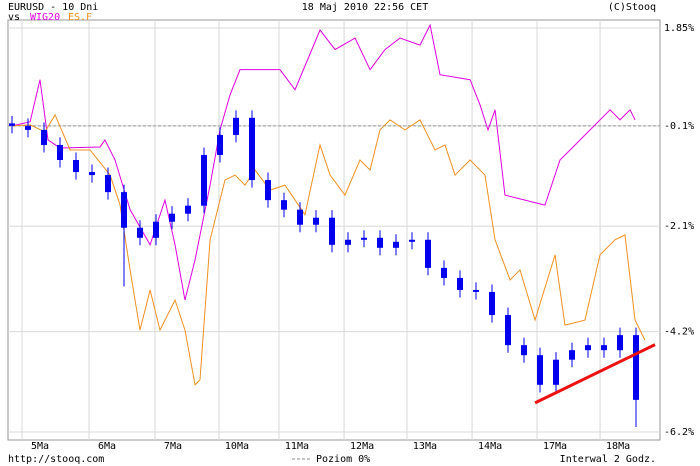 This screenshot has width=700, height=466. I want to click on y-tick-label: -6.2%, so click(679, 432).